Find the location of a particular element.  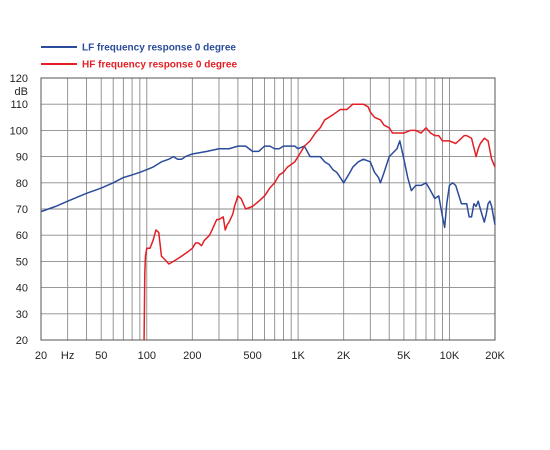

y-tick-label: 70 is located at coordinates (22, 210).